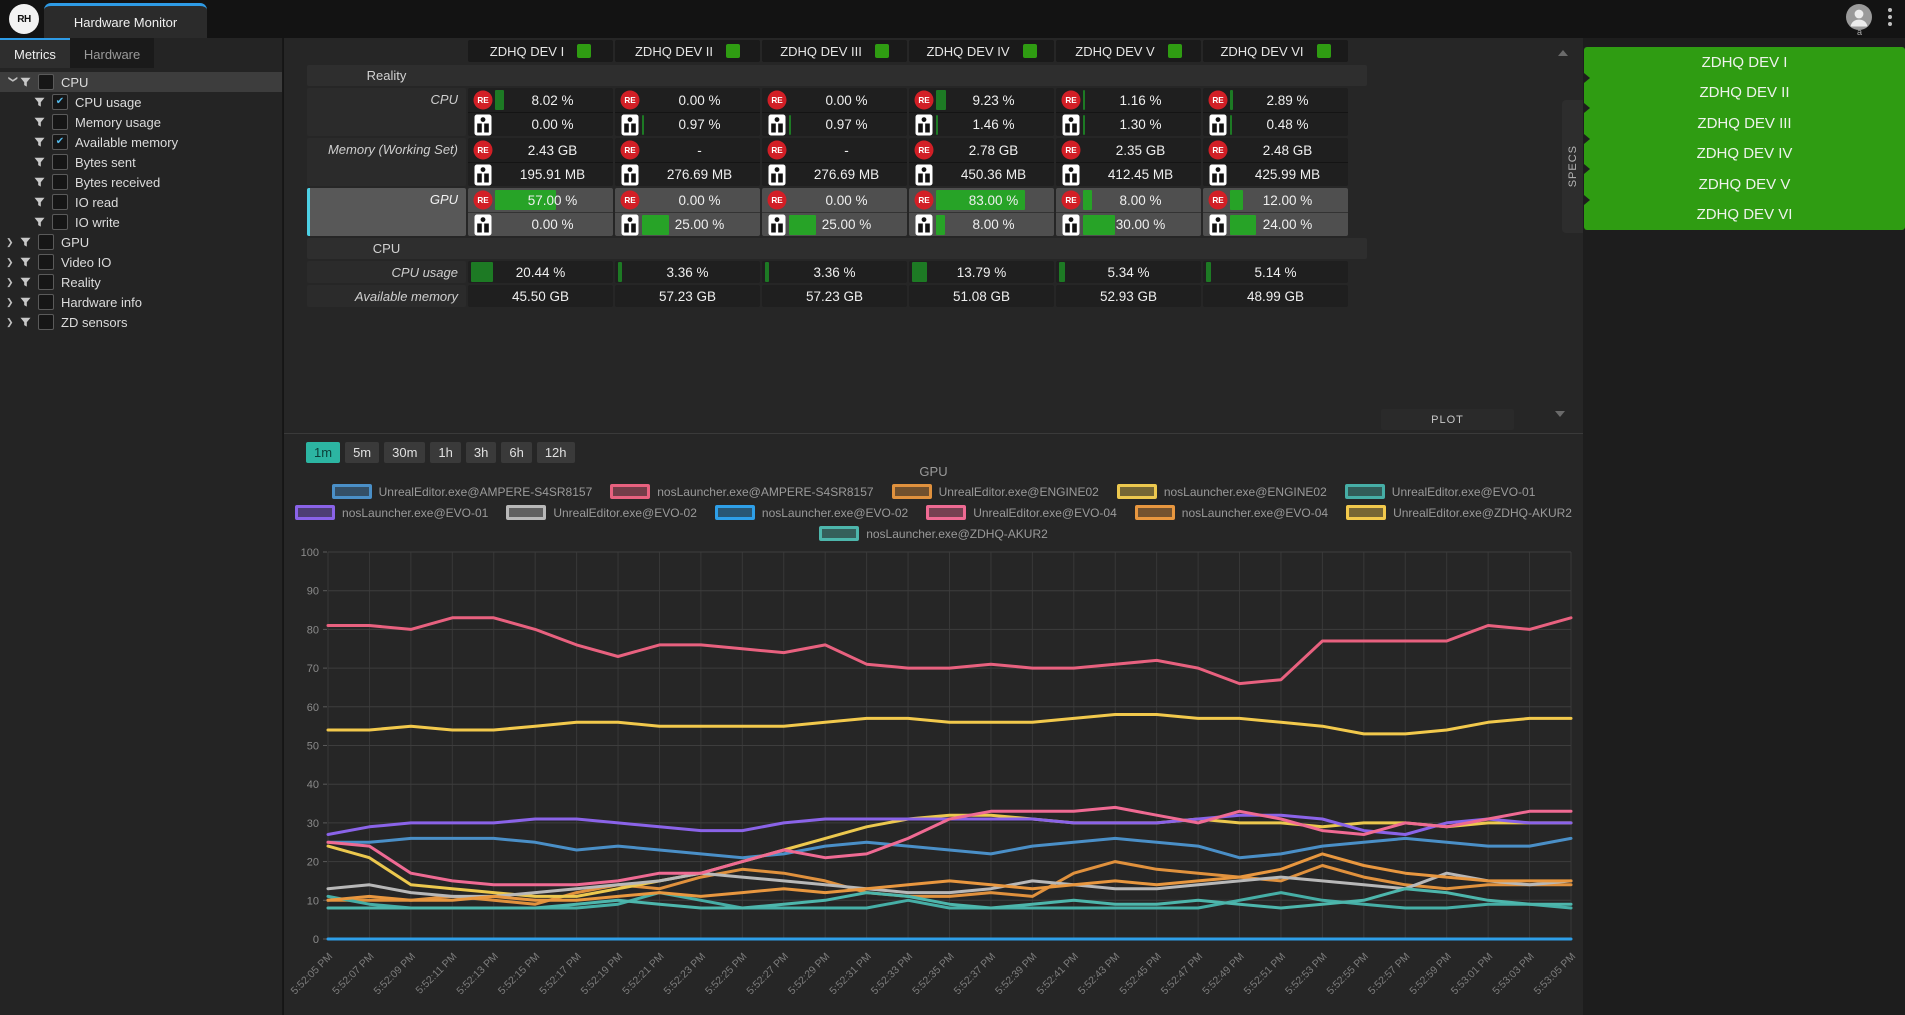  I want to click on group-header-cpu: CPU, so click(837, 248).